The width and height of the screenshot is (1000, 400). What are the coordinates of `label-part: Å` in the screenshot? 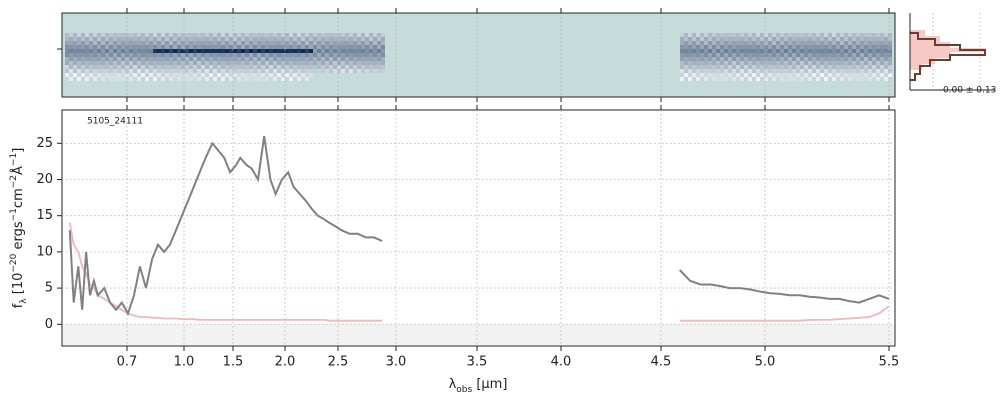 It's located at (18, 170).